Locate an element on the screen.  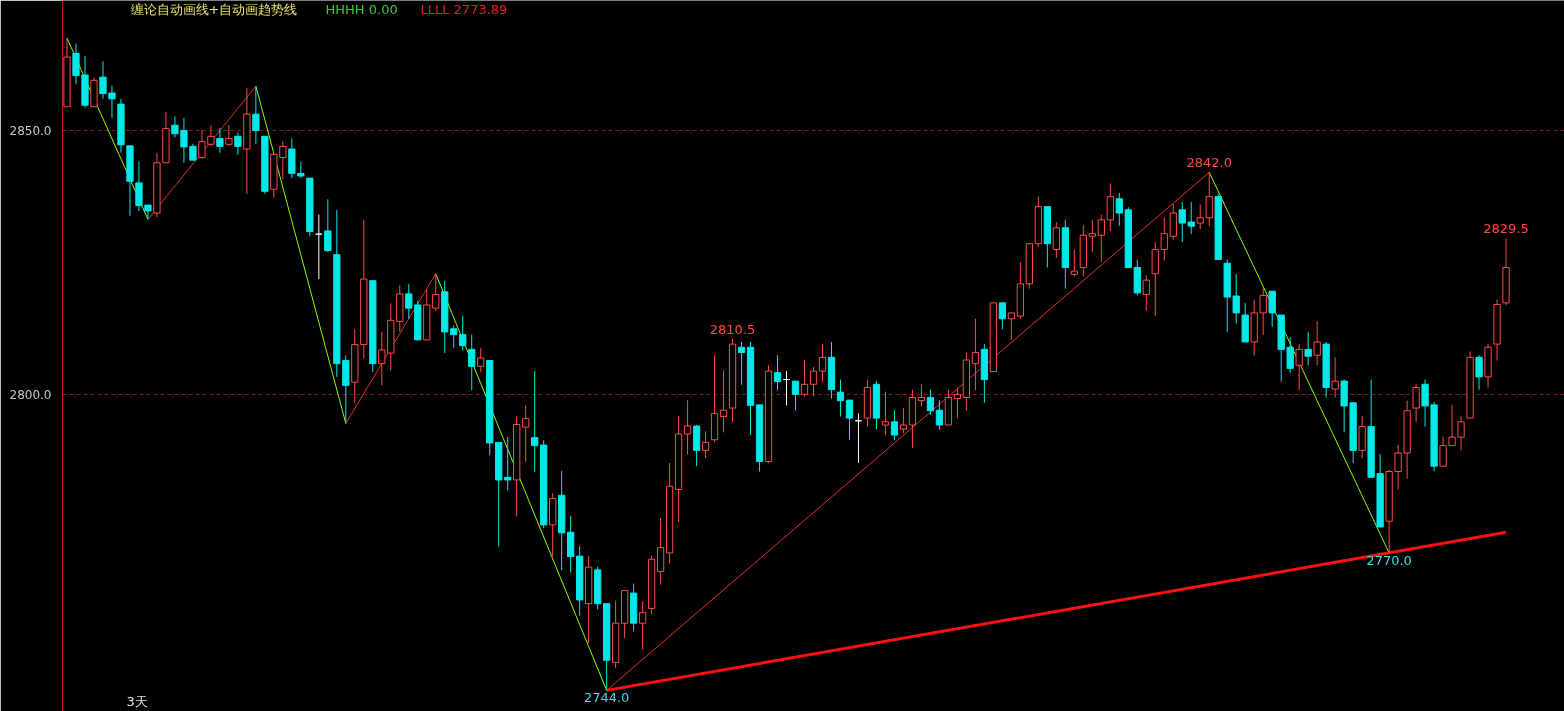
annotation: 2842.0 is located at coordinates (1209, 163).